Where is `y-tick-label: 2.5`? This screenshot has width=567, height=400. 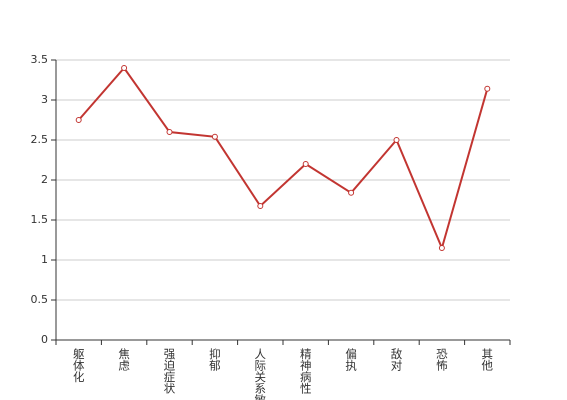 y-tick-label: 2.5 is located at coordinates (40, 139).